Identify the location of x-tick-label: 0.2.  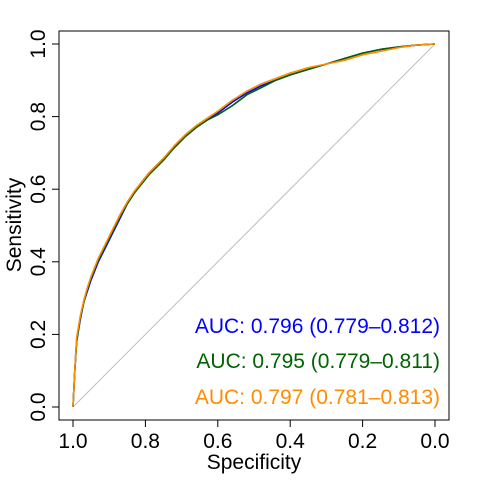
(362, 441).